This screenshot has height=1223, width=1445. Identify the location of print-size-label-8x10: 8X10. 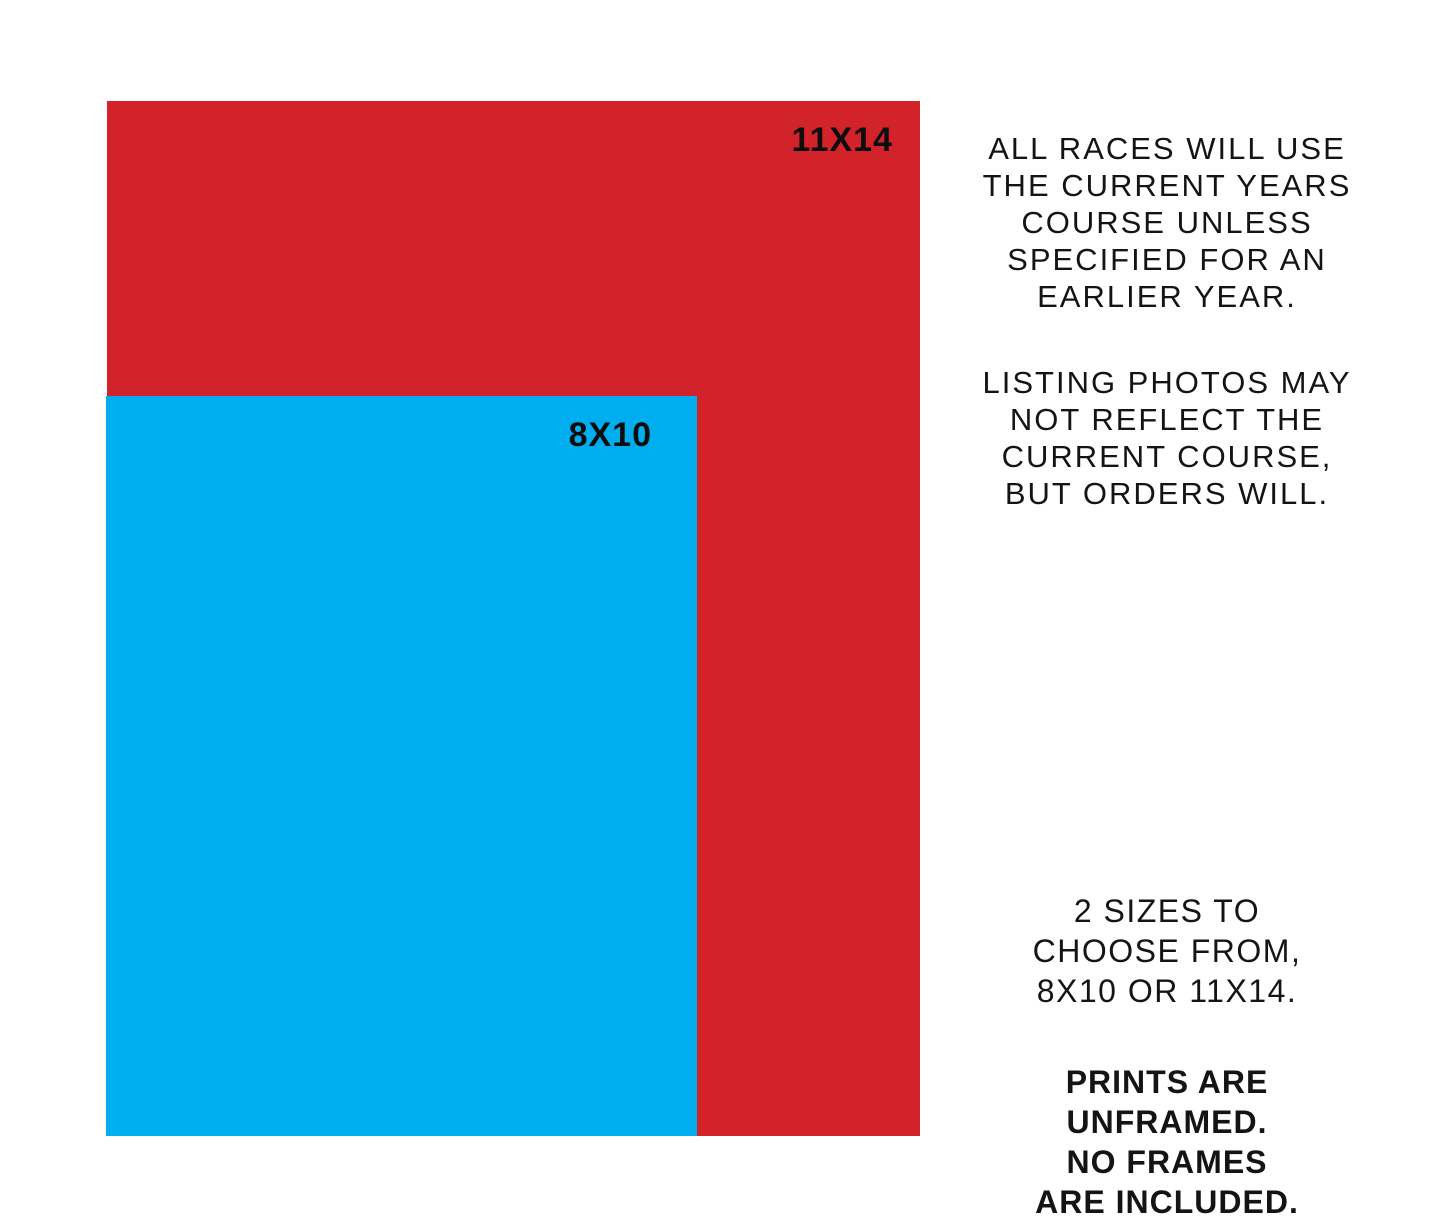
(610, 435).